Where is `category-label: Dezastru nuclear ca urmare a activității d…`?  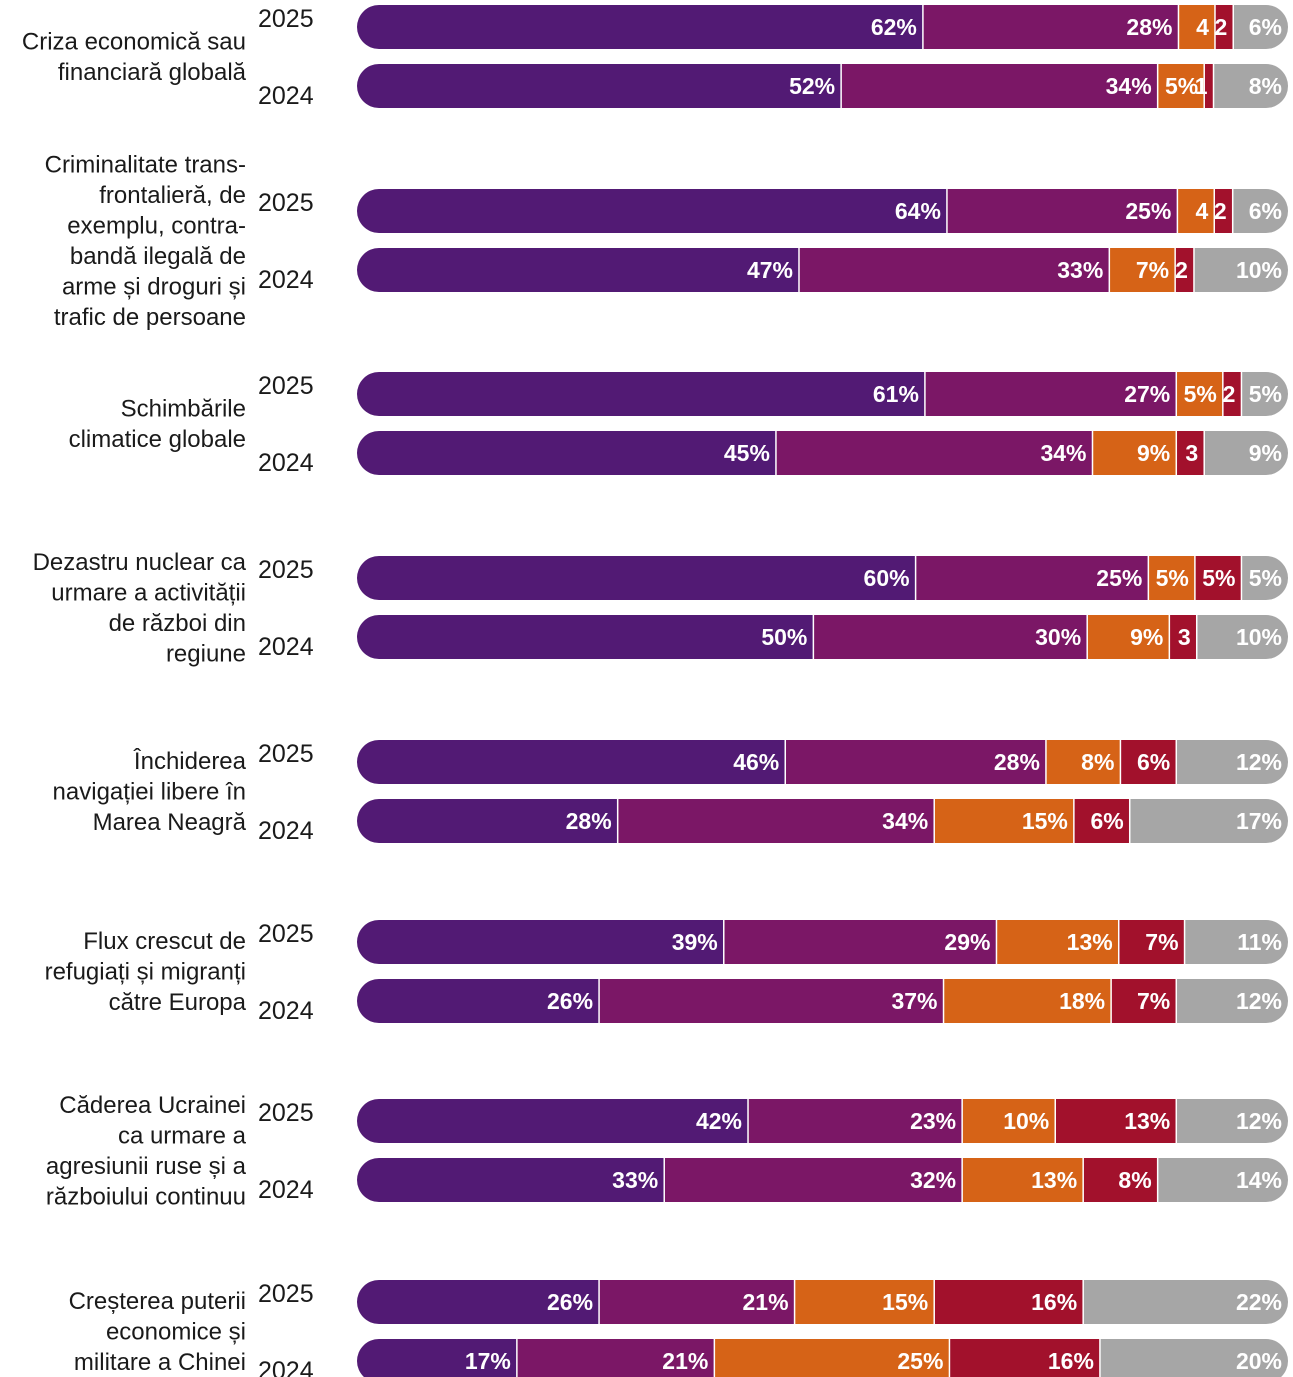
category-label: Dezastru nuclear ca urmare a activității d… is located at coordinates (140, 608).